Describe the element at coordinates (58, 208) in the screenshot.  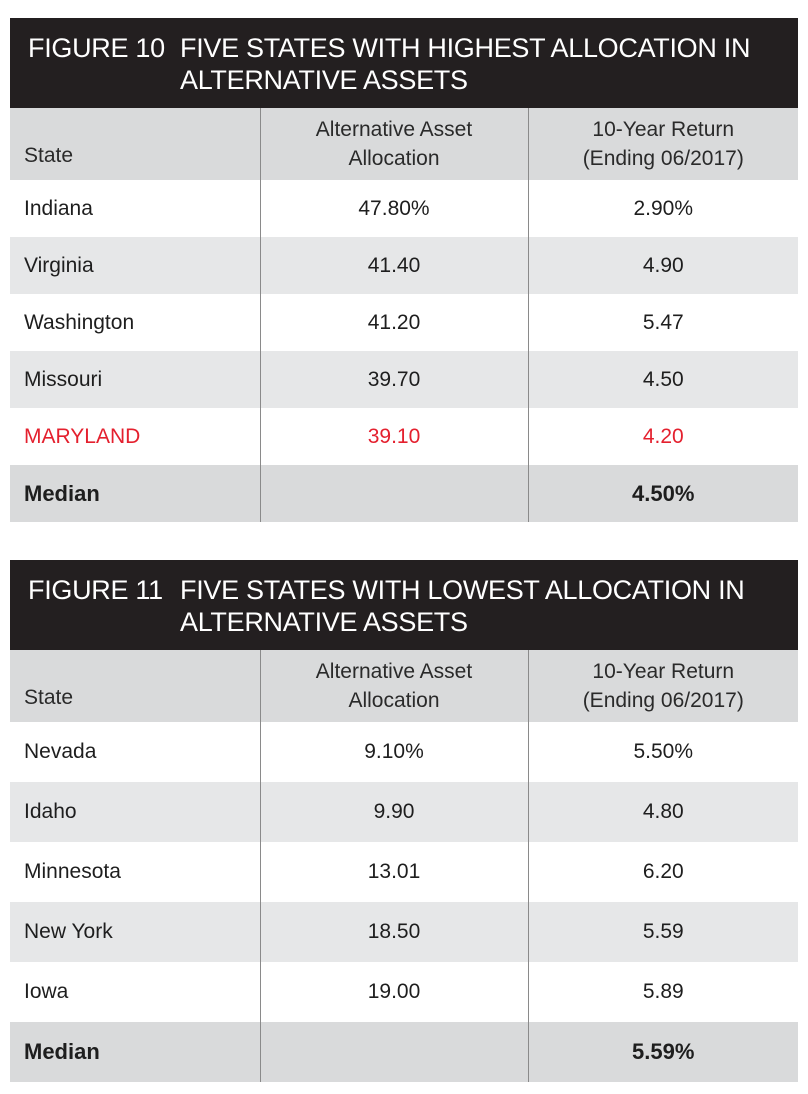
I see `cell-state: Indiana` at that location.